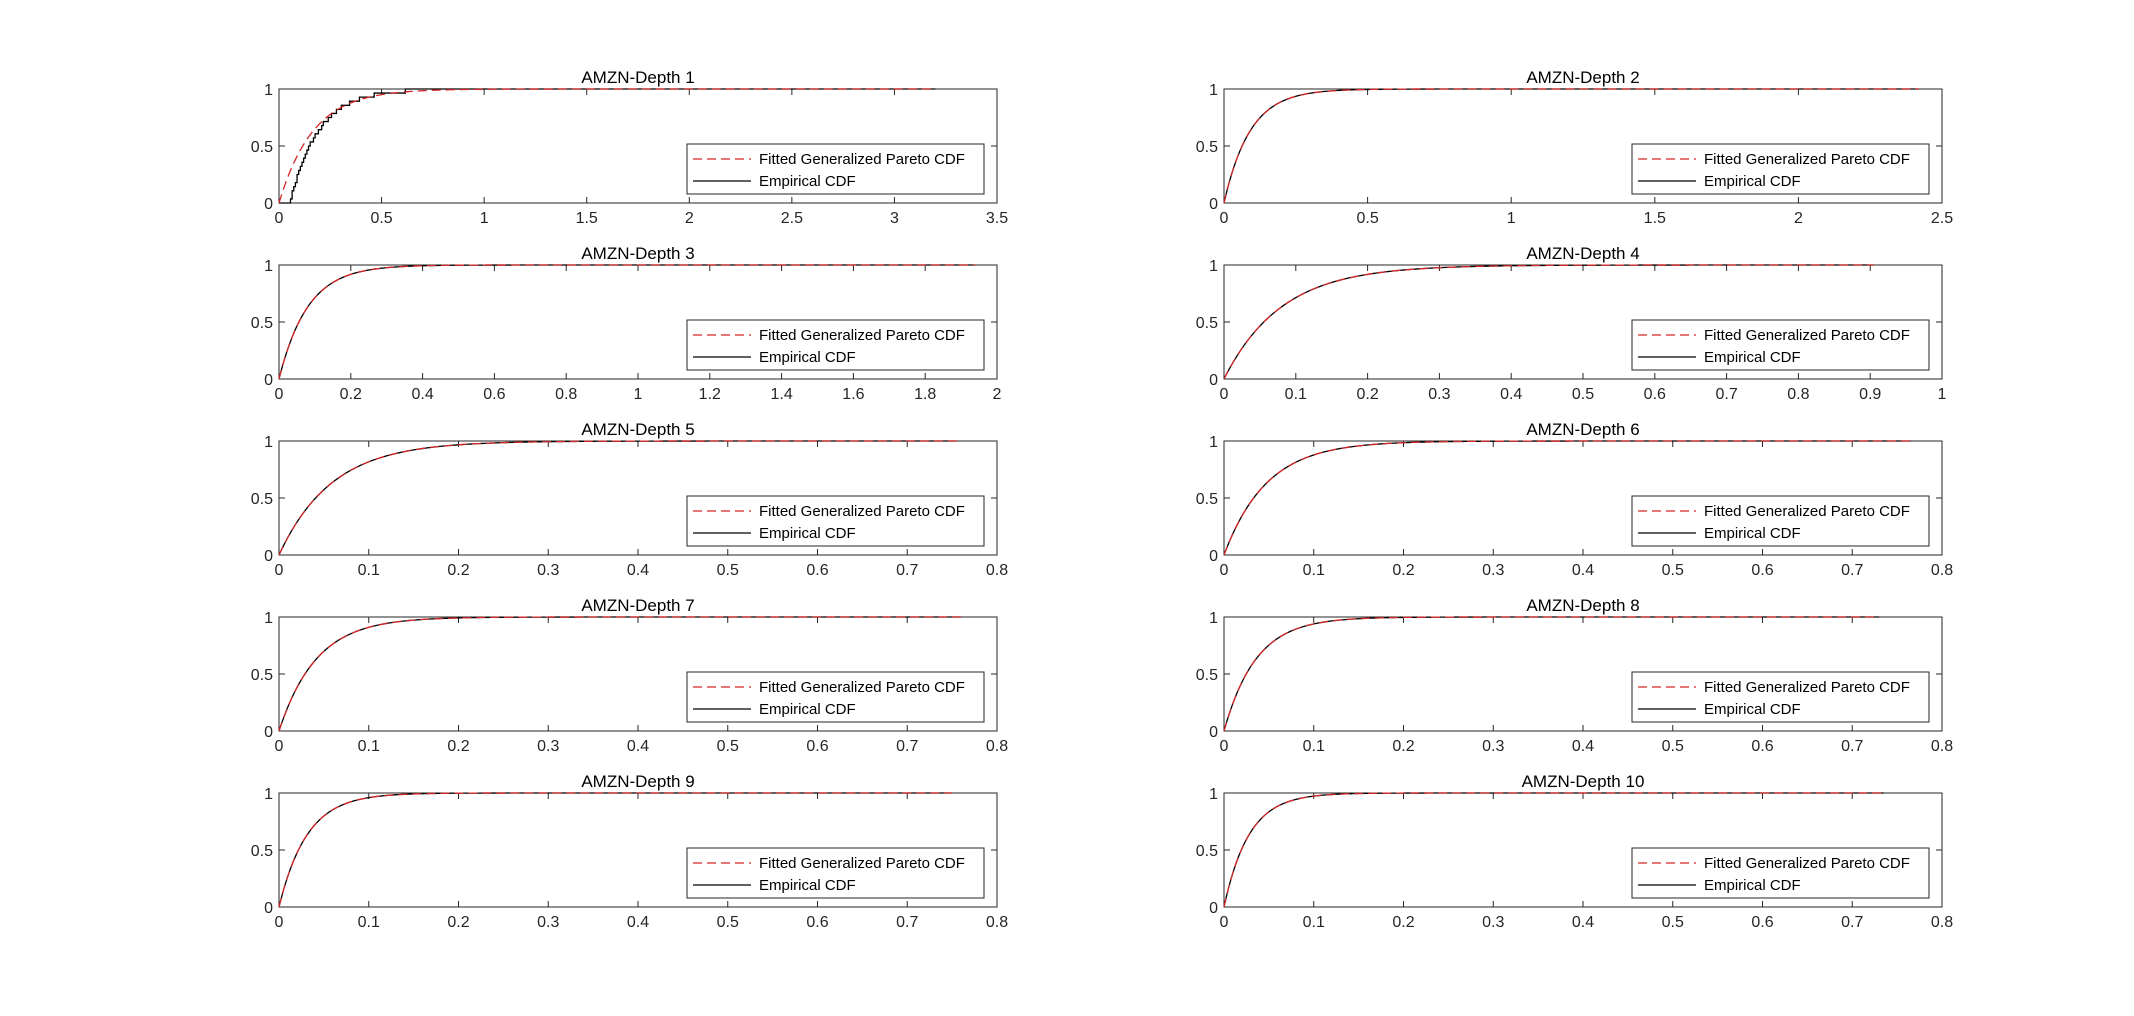  Describe the element at coordinates (637, 429) in the screenshot. I see `chart-title: AMZN-Depth 5` at that location.